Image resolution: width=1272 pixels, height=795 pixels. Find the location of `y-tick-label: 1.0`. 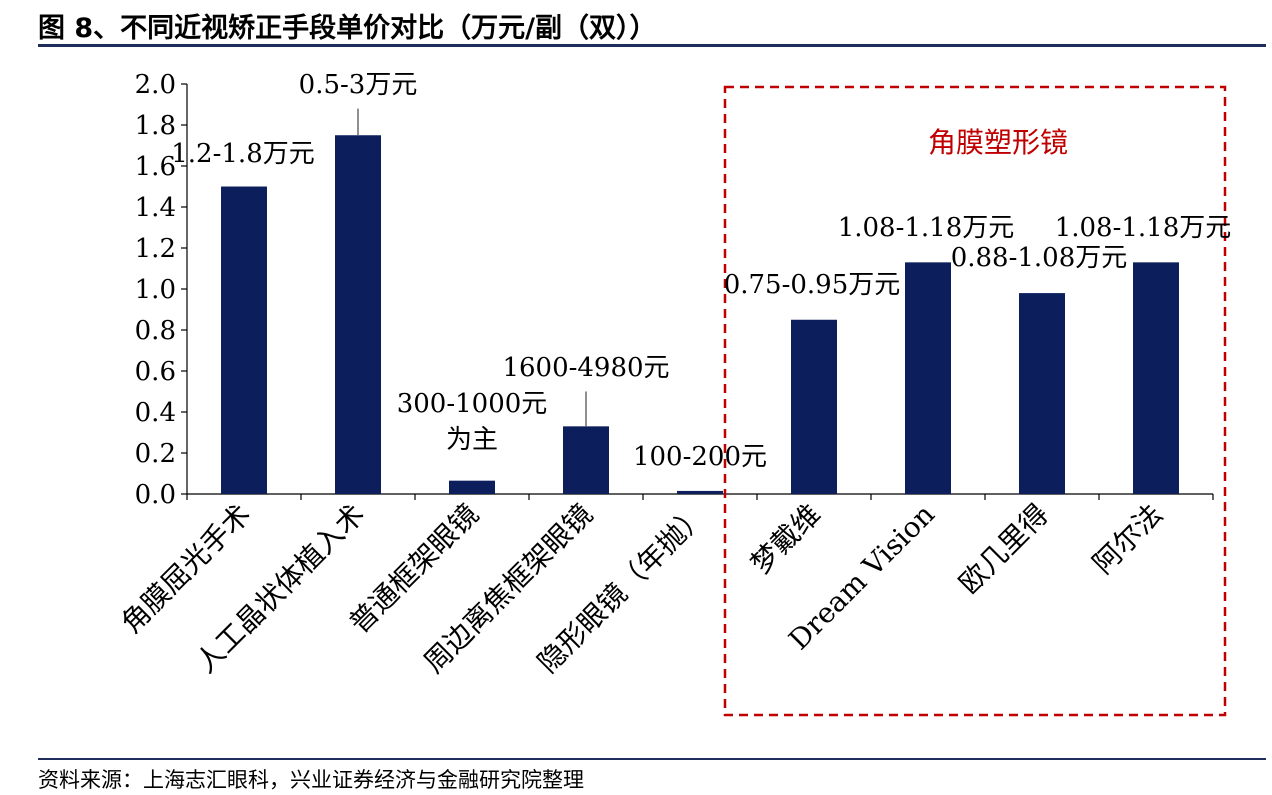

y-tick-label: 1.0 is located at coordinates (155, 290).